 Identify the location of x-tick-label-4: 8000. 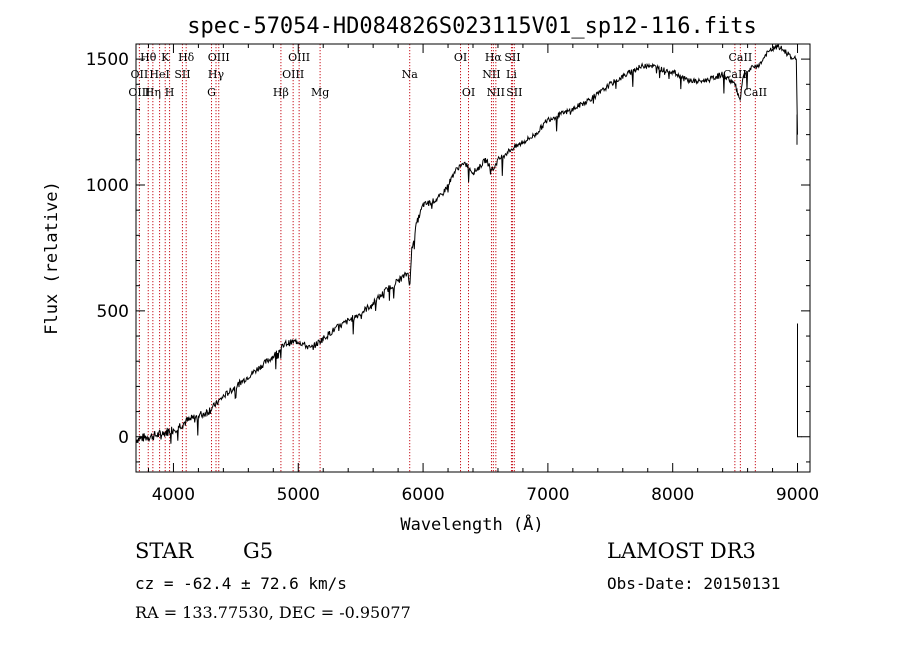
(672, 495).